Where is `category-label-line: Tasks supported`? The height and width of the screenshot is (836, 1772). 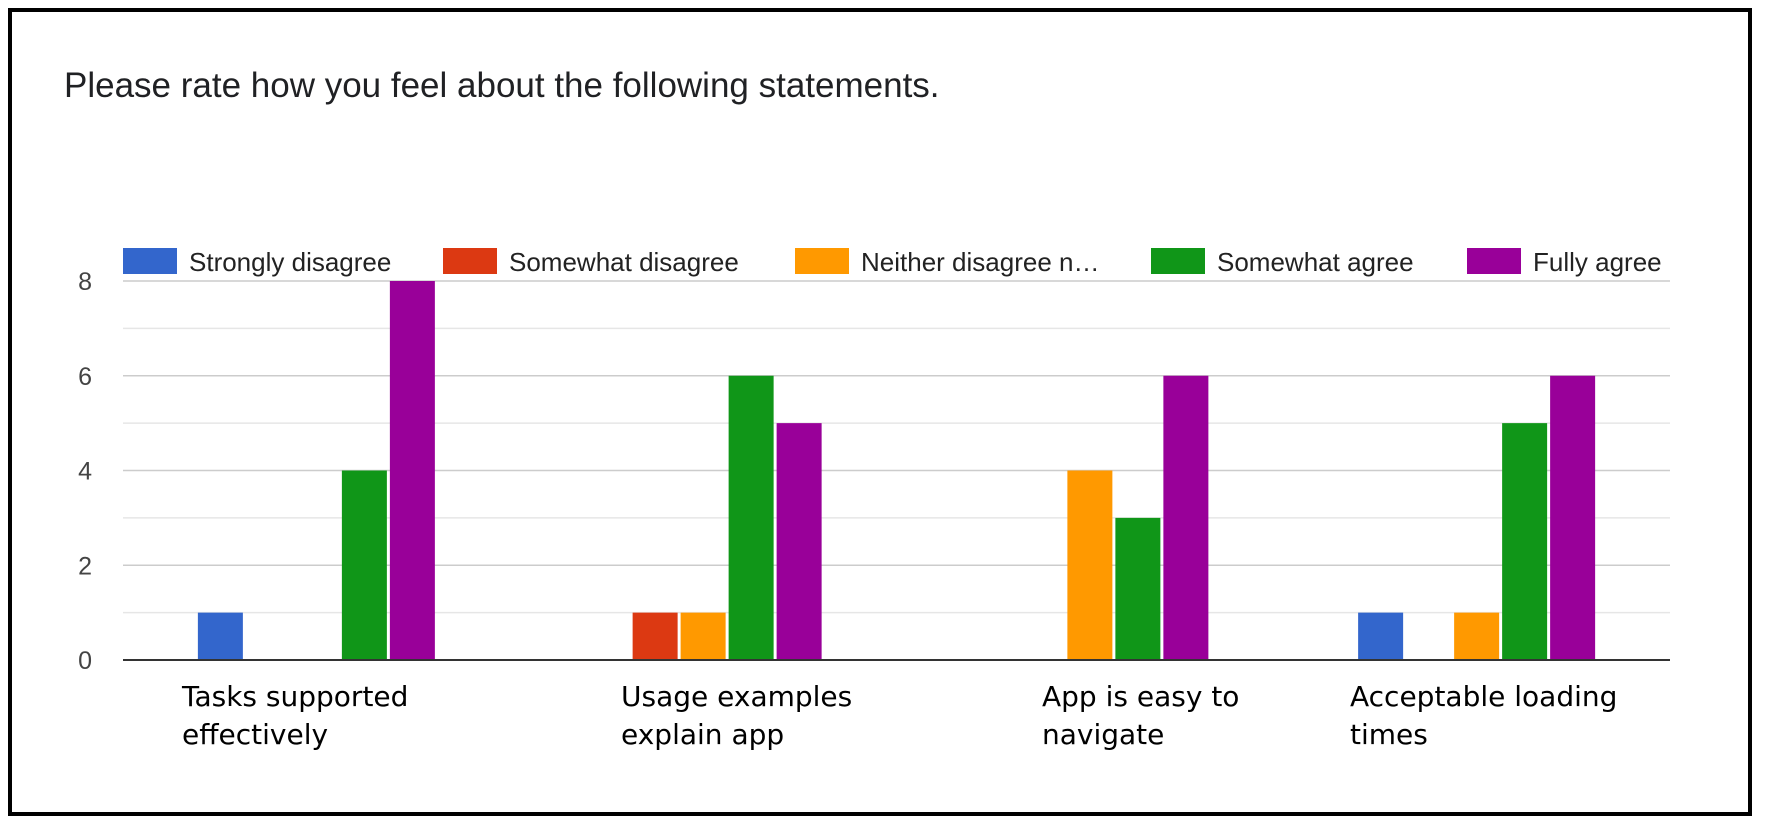
category-label-line: Tasks supported is located at coordinates (294, 696).